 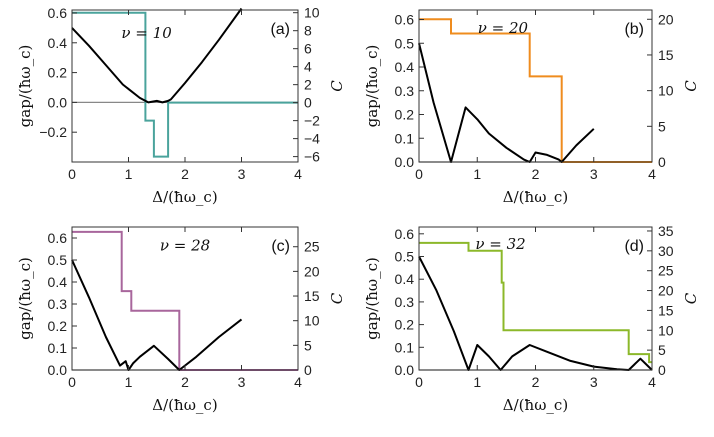 What do you see at coordinates (146, 33) in the screenshot?
I see `nu-annotation: ν = 10` at bounding box center [146, 33].